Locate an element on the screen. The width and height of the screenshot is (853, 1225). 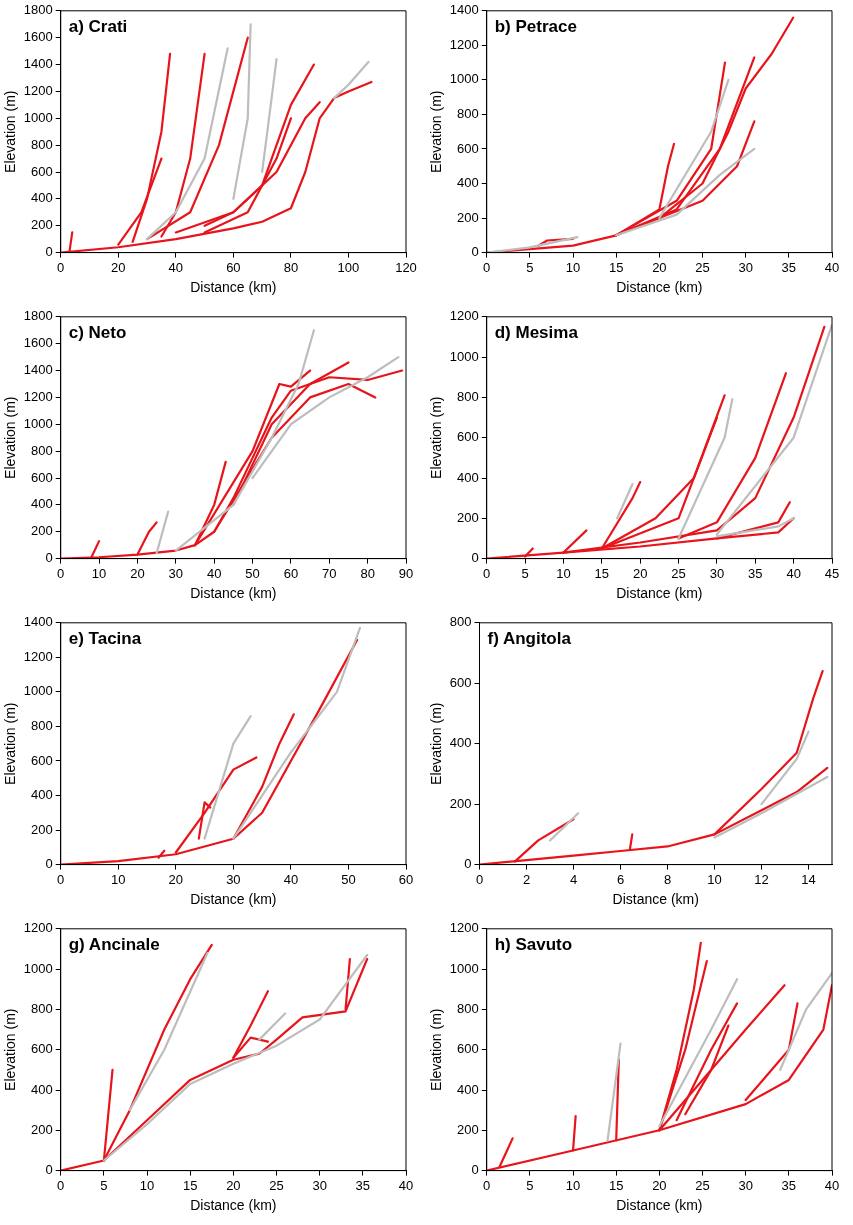
x-tick-label: 35 is located at coordinates (755, 573).